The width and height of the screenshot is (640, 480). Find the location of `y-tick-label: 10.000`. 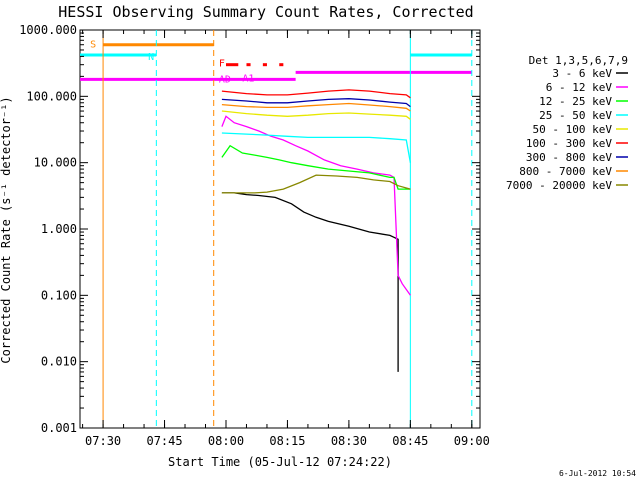

y-tick-label: 10.000 is located at coordinates (55, 163).